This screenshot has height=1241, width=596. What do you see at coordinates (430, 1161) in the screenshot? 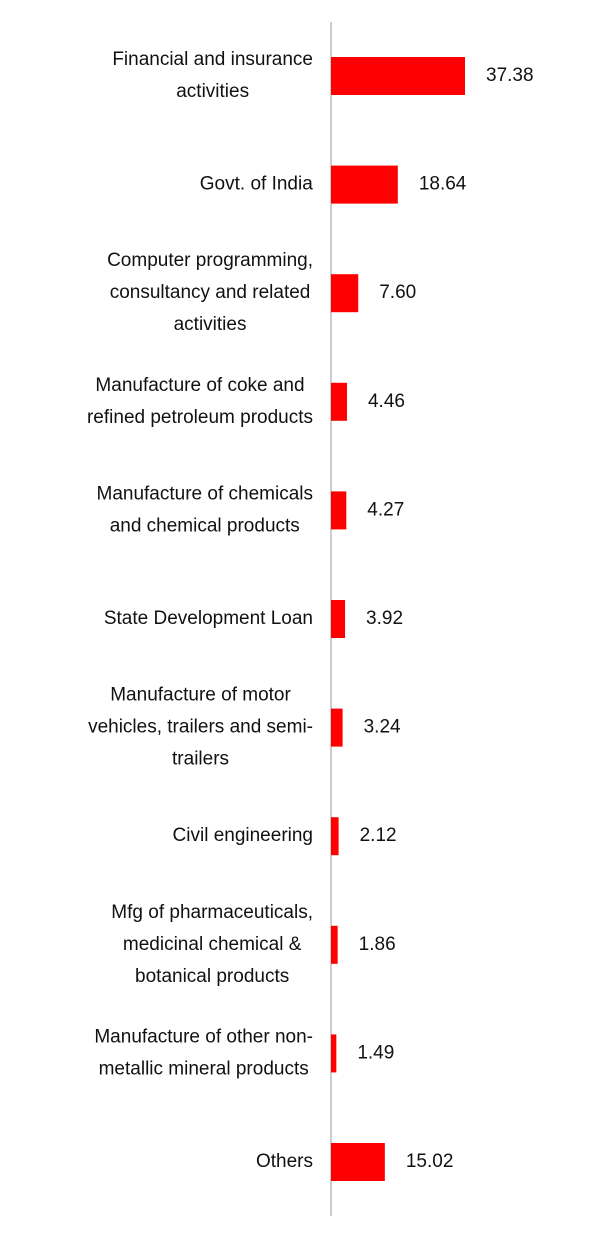
I see `value-label: 15.02` at bounding box center [430, 1161].